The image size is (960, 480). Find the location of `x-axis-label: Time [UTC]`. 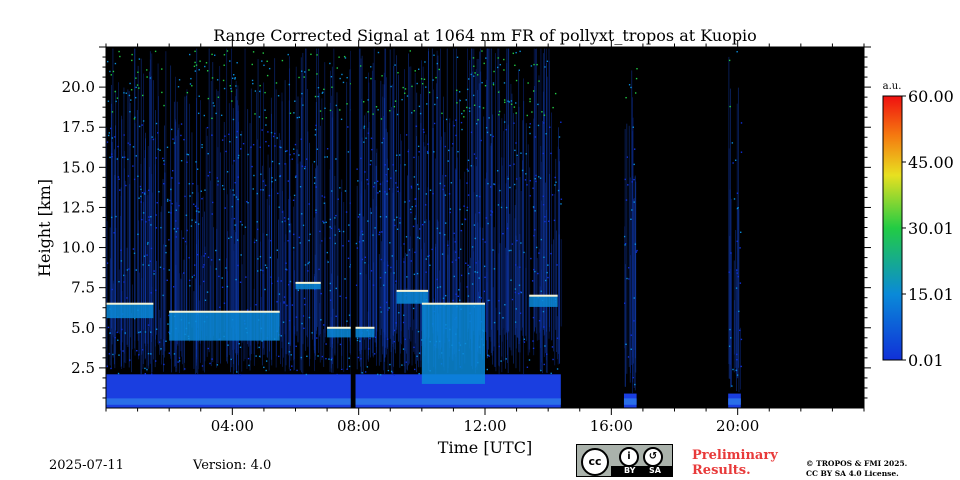

x-axis-label: Time [UTC] is located at coordinates (485, 447).